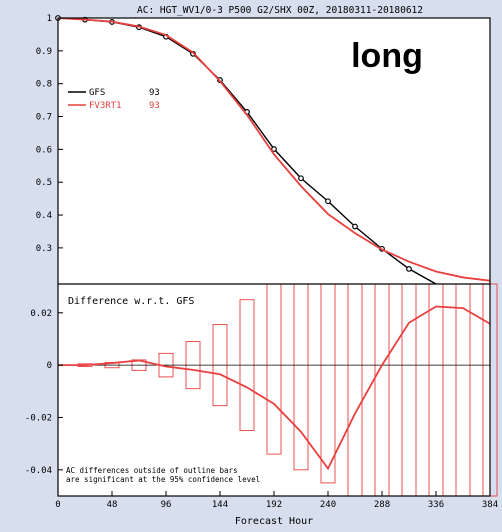  Describe the element at coordinates (49, 366) in the screenshot. I see `diff-y-tick-label: 0` at that location.